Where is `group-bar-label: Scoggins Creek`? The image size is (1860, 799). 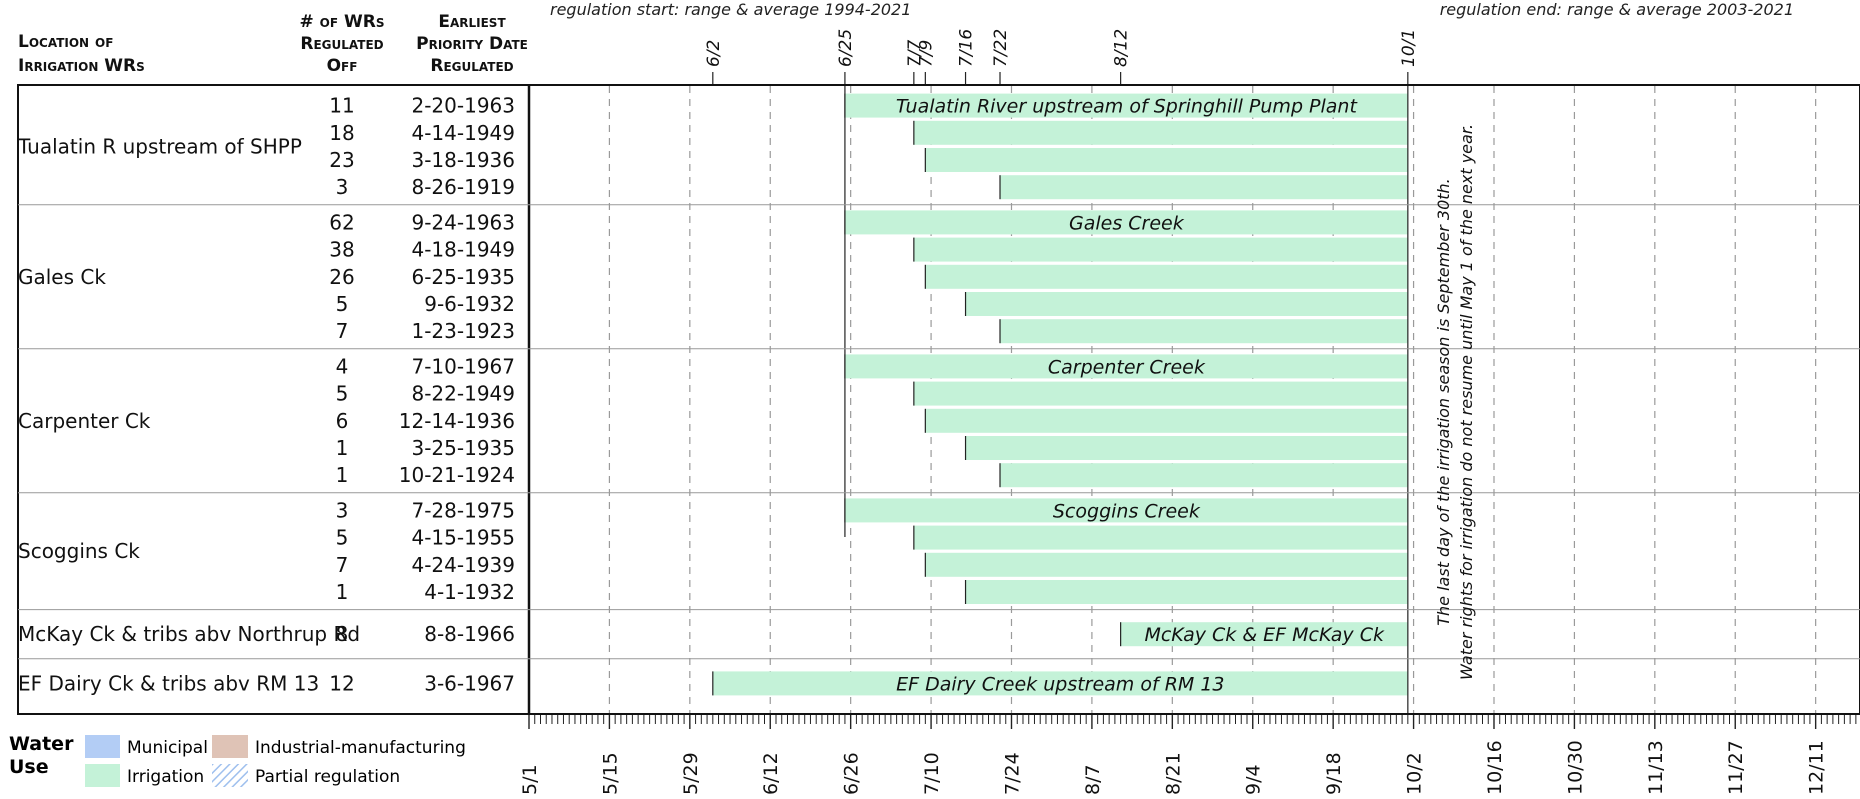 group-bar-label: Scoggins Creek is located at coordinates (1127, 511).